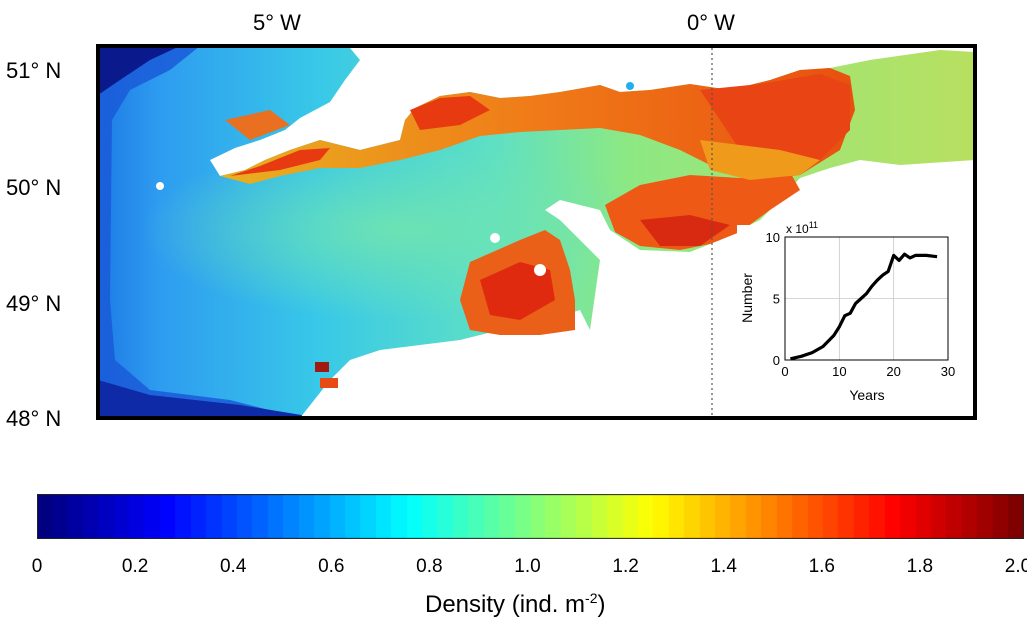 The height and width of the screenshot is (623, 1027). What do you see at coordinates (802, 228) in the screenshot?
I see `inset-exponent: x 1011` at bounding box center [802, 228].